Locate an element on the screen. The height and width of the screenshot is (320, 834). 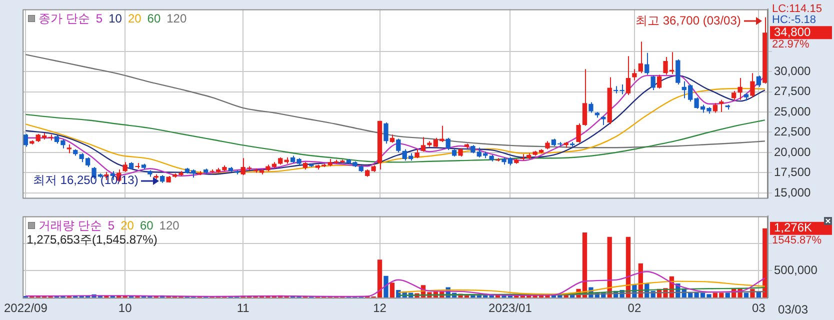
y-tick-label: 20,000 is located at coordinates (793, 151).